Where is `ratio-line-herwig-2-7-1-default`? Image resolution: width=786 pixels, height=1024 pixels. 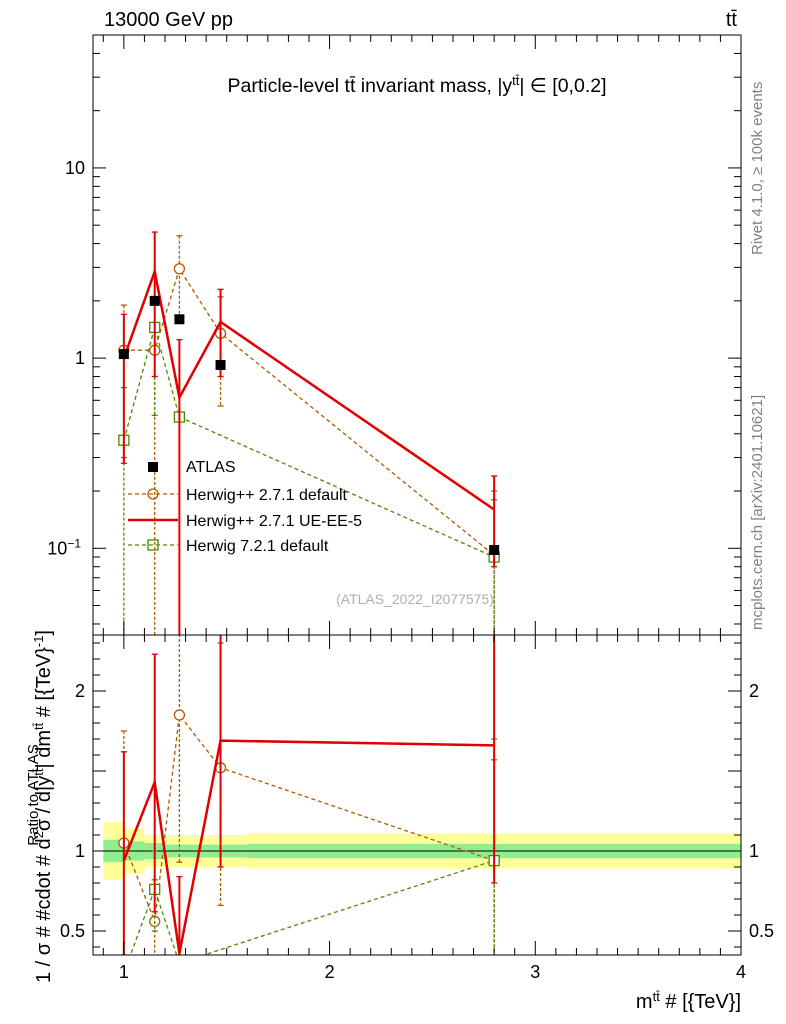
ratio-line-herwig-2-7-1-default is located at coordinates (309, 817).